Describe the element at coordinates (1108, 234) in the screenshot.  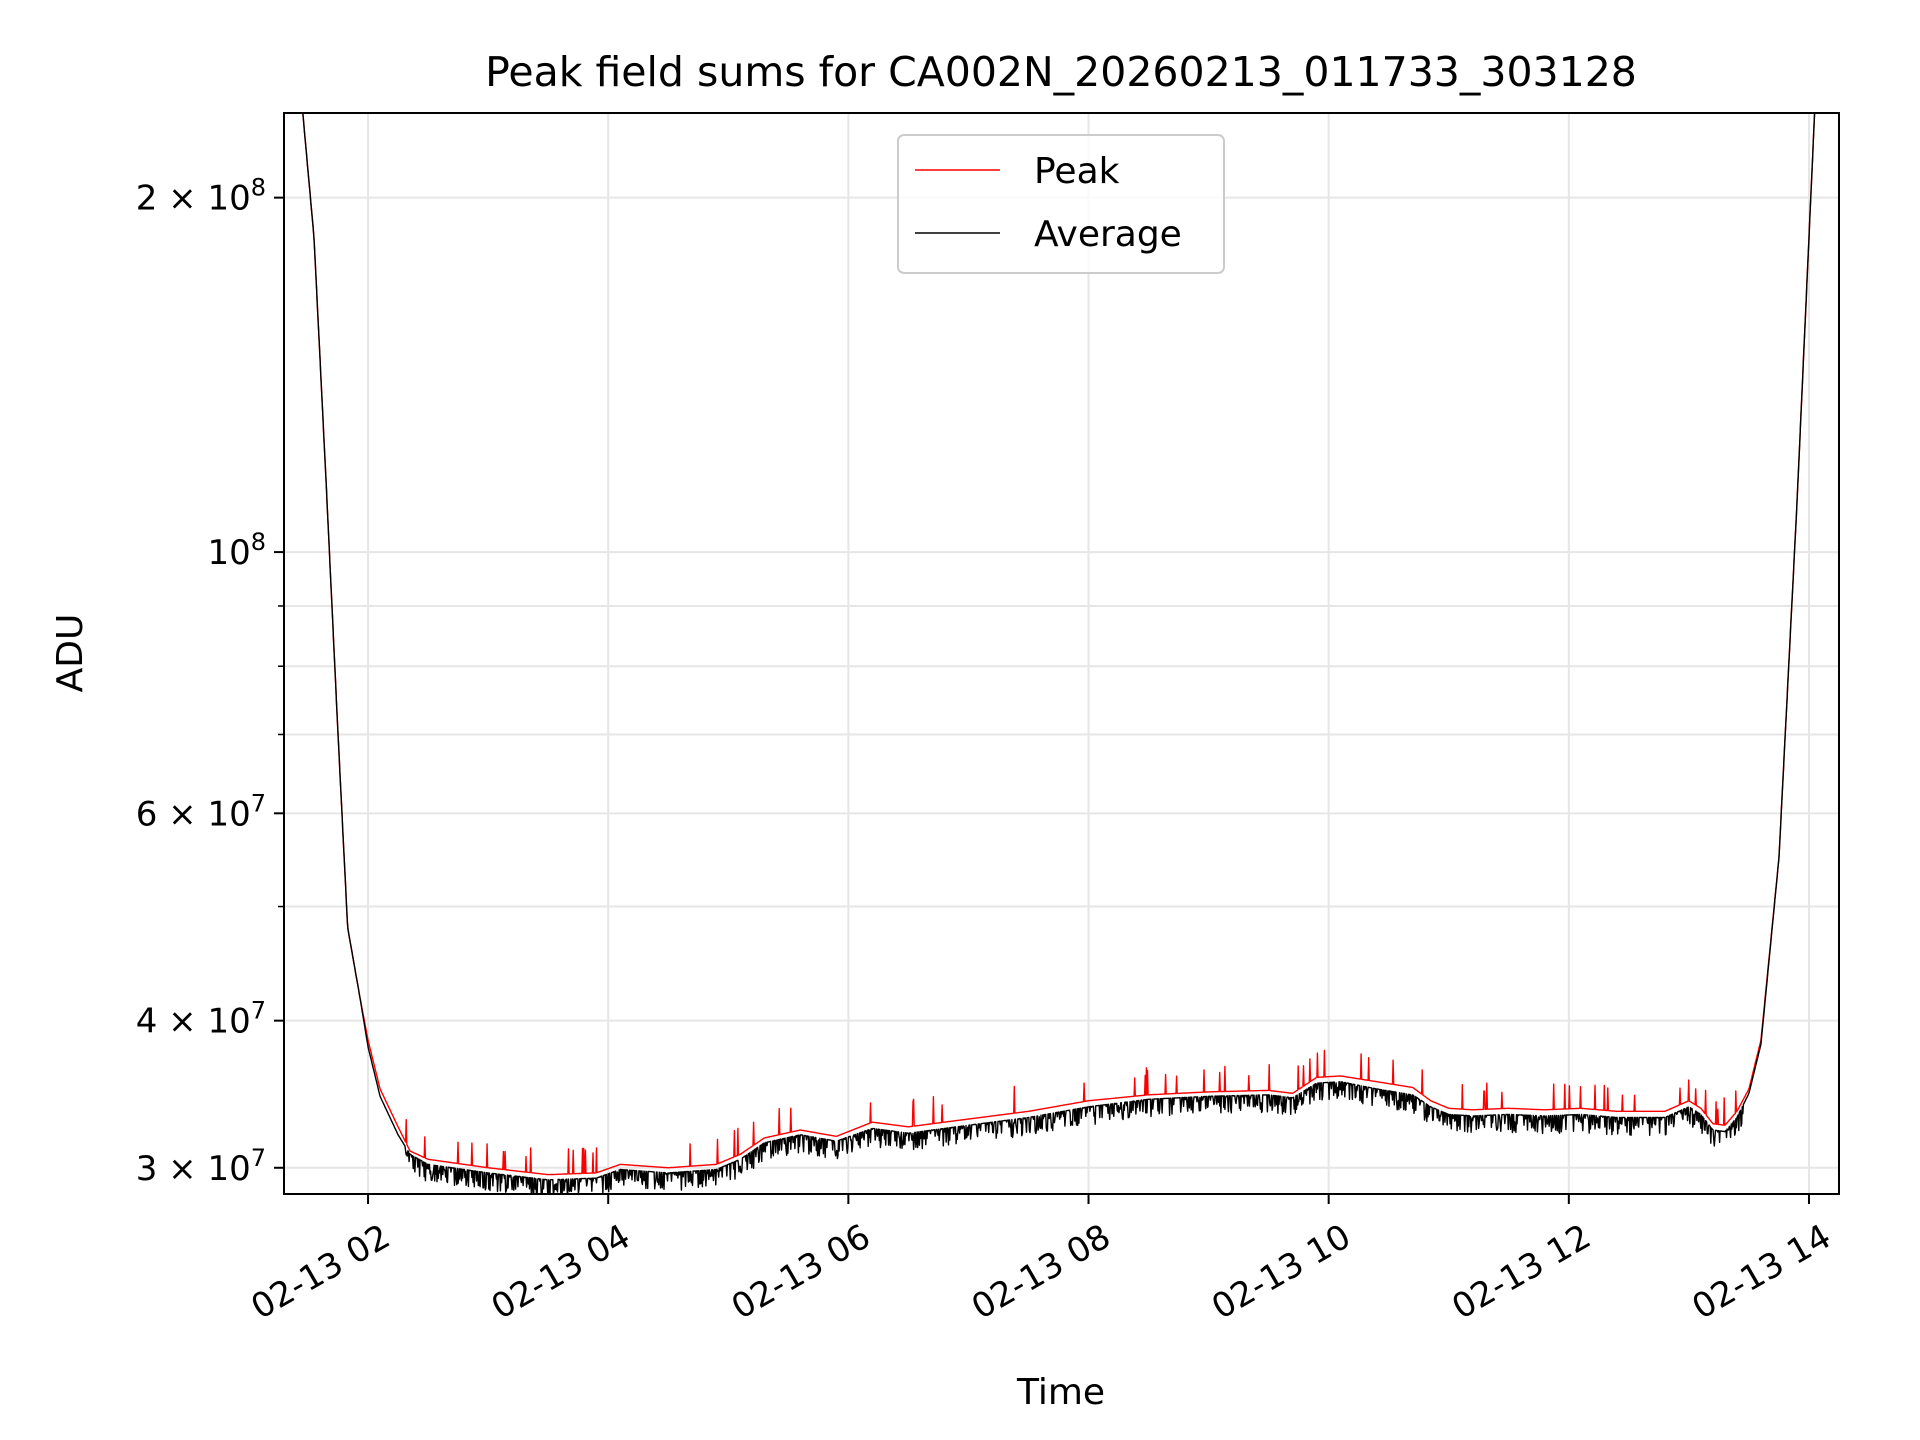
I see `legend-average-label: Average` at that location.